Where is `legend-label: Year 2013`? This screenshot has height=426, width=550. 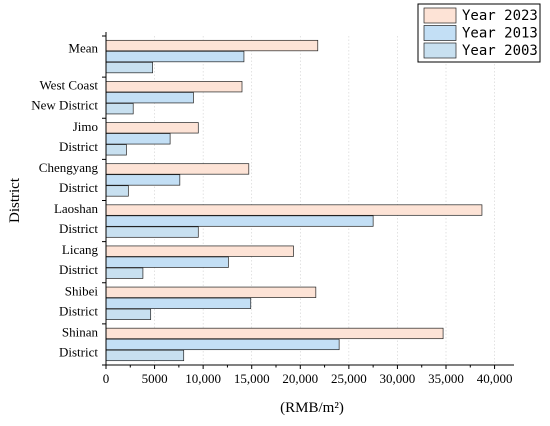
legend-label: Year 2013 is located at coordinates (500, 34).